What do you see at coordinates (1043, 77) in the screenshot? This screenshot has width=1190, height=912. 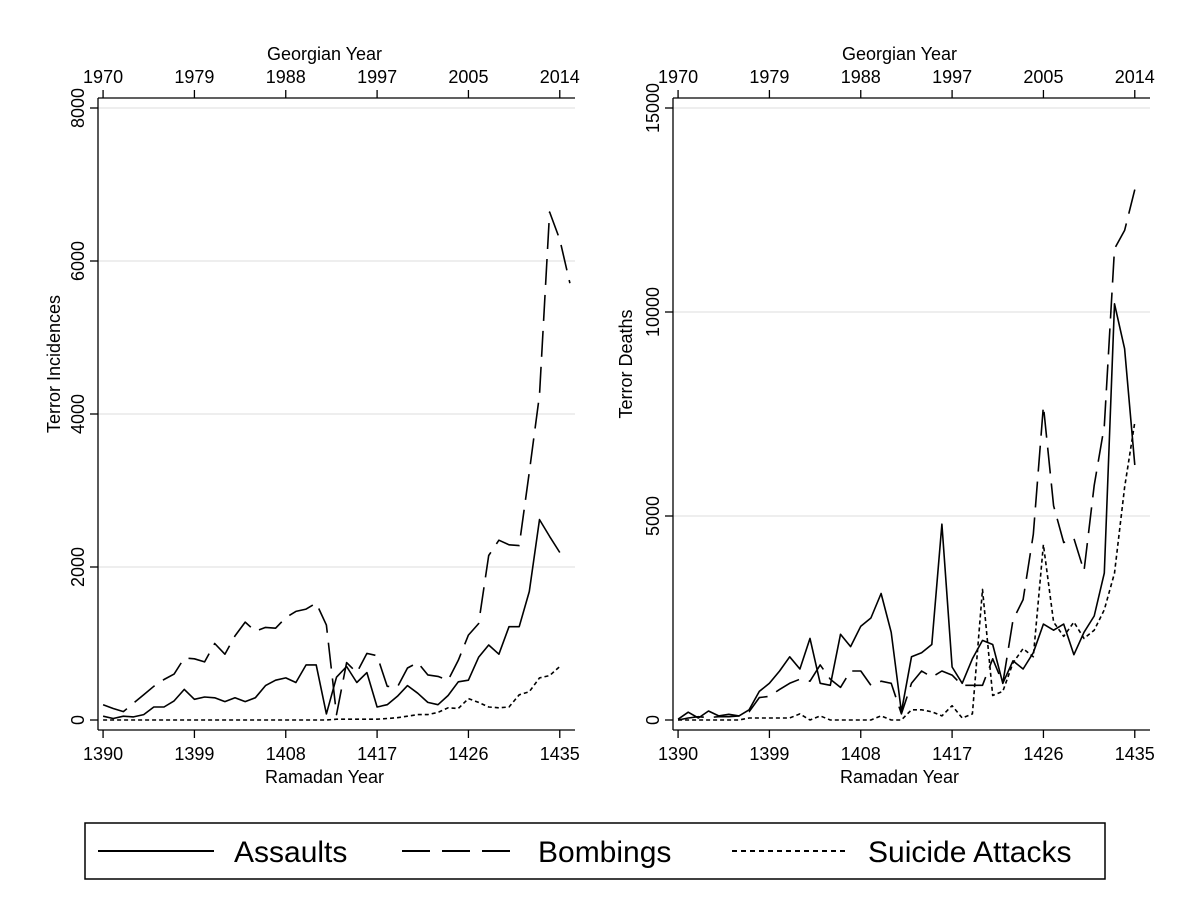 I see `right-x2-tick-label-4: 2005` at bounding box center [1043, 77].